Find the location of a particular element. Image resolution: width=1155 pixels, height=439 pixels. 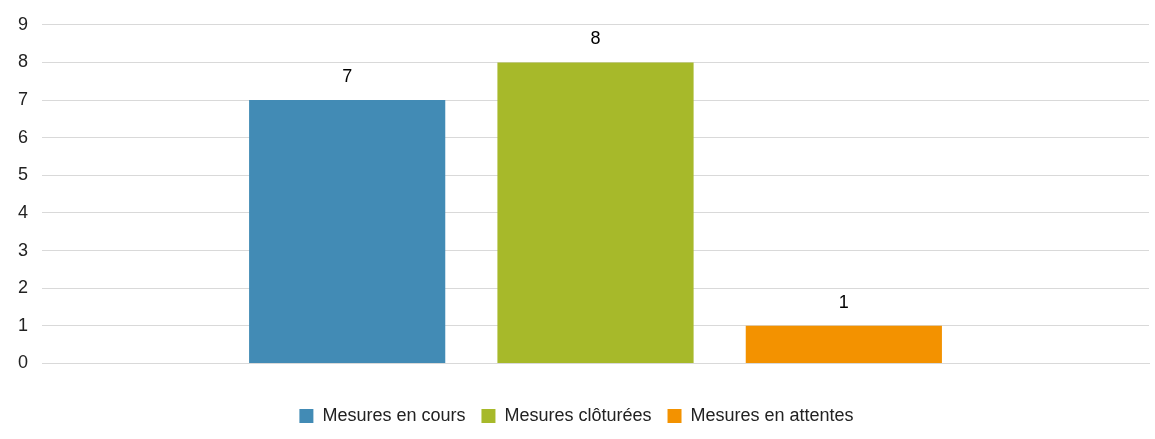

y-tick-label: 5 is located at coordinates (23, 174).